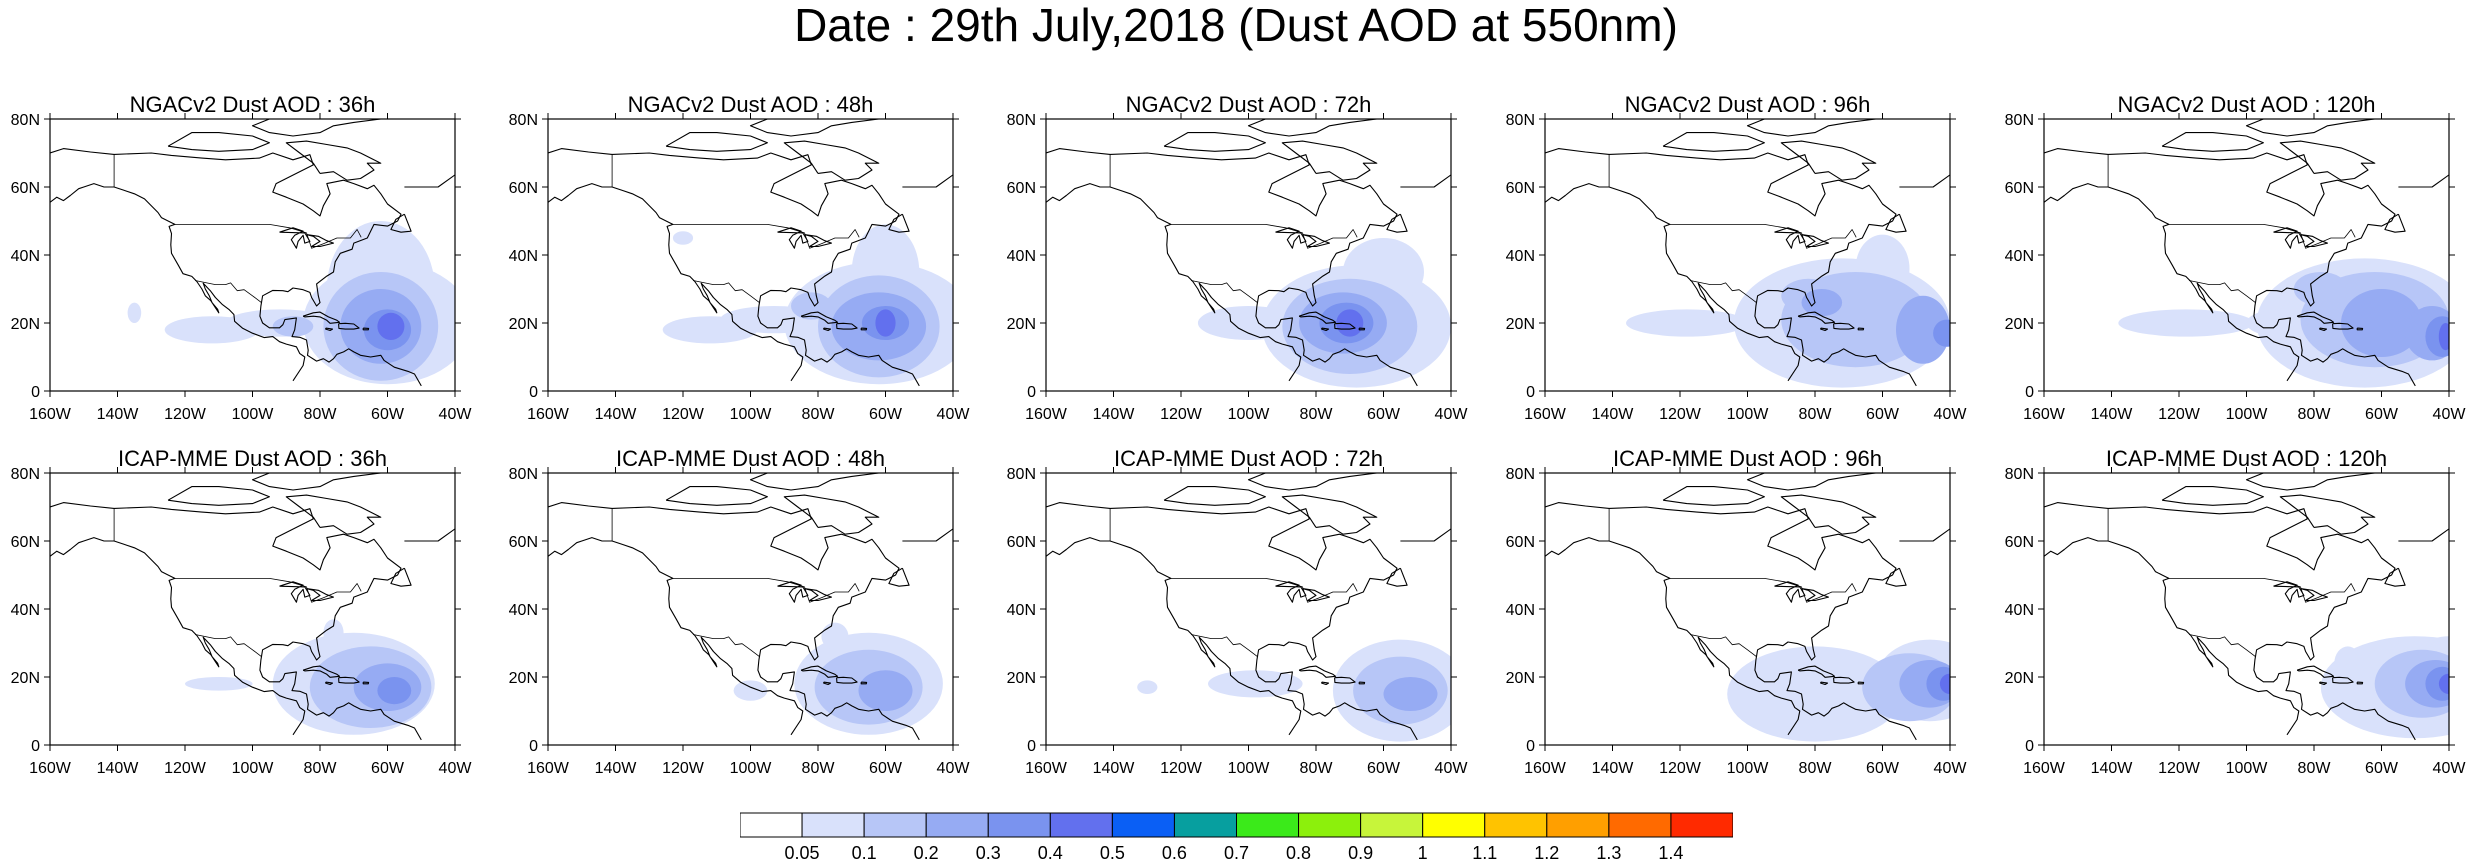 The width and height of the screenshot is (2472, 867). What do you see at coordinates (926, 852) in the screenshot?
I see `colorbar-label: 0.2` at bounding box center [926, 852].